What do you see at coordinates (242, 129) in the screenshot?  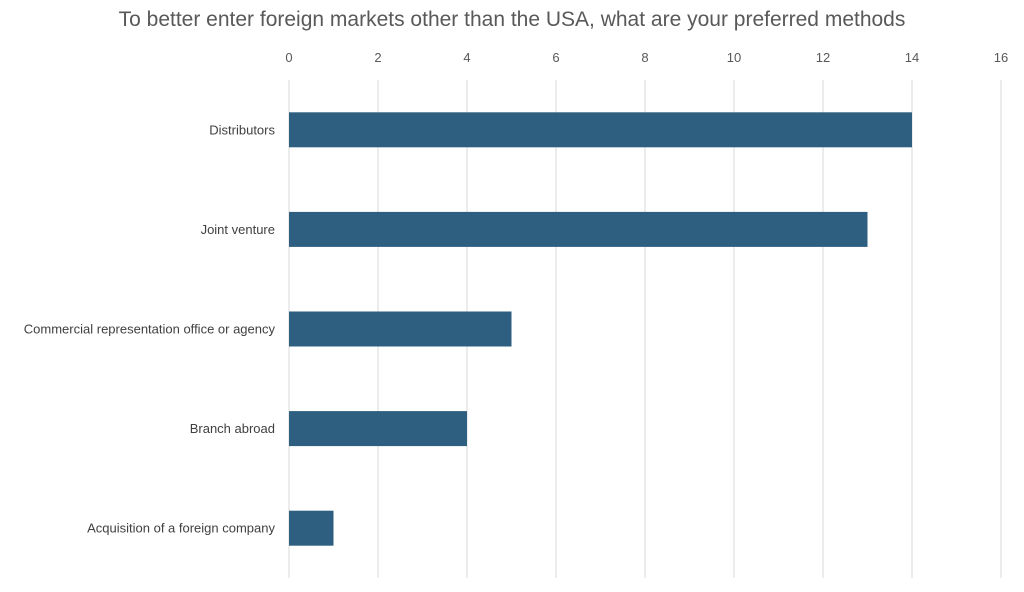 I see `category-label: Distributors` at bounding box center [242, 129].